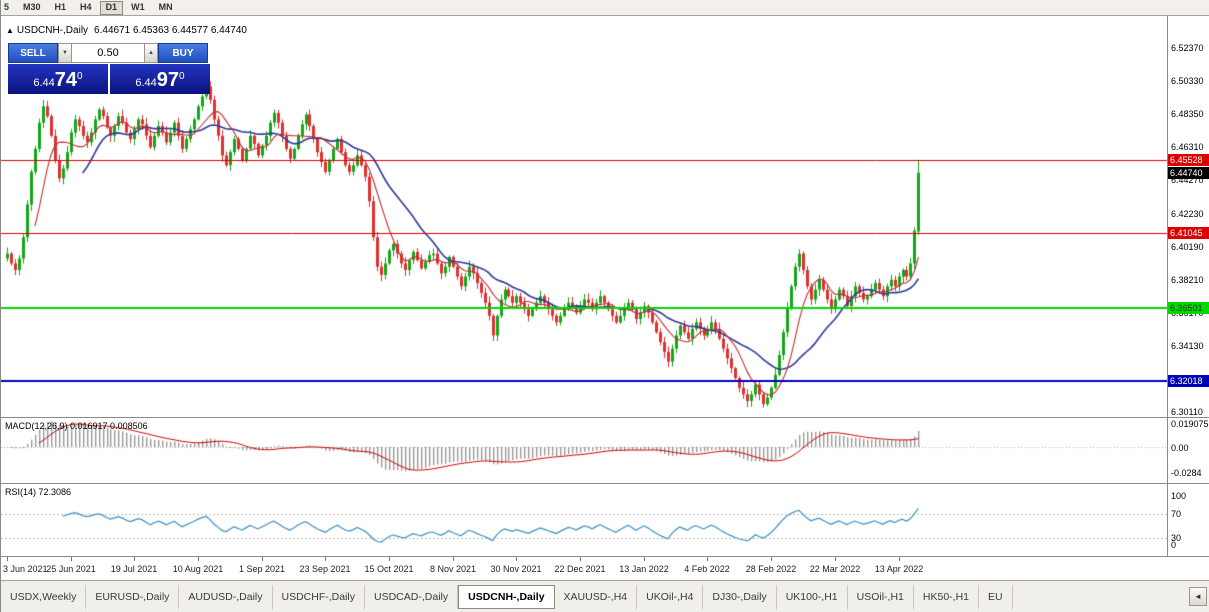  Describe the element at coordinates (1188, 172) in the screenshot. I see `price-tag-6.44740: 6.44740` at that location.